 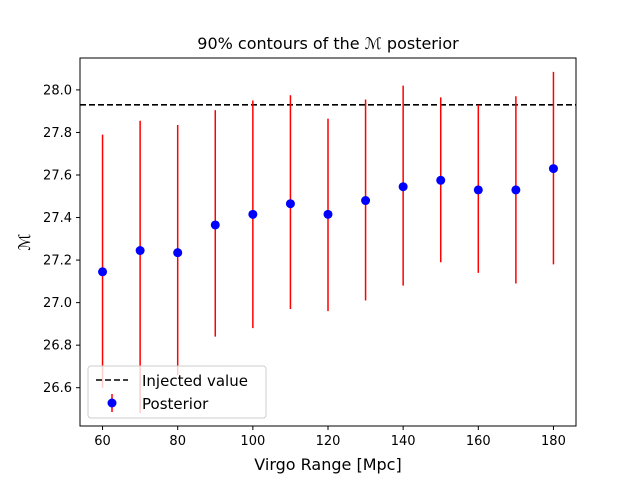 What do you see at coordinates (102, 441) in the screenshot?
I see `x-tick-label: 60` at bounding box center [102, 441].